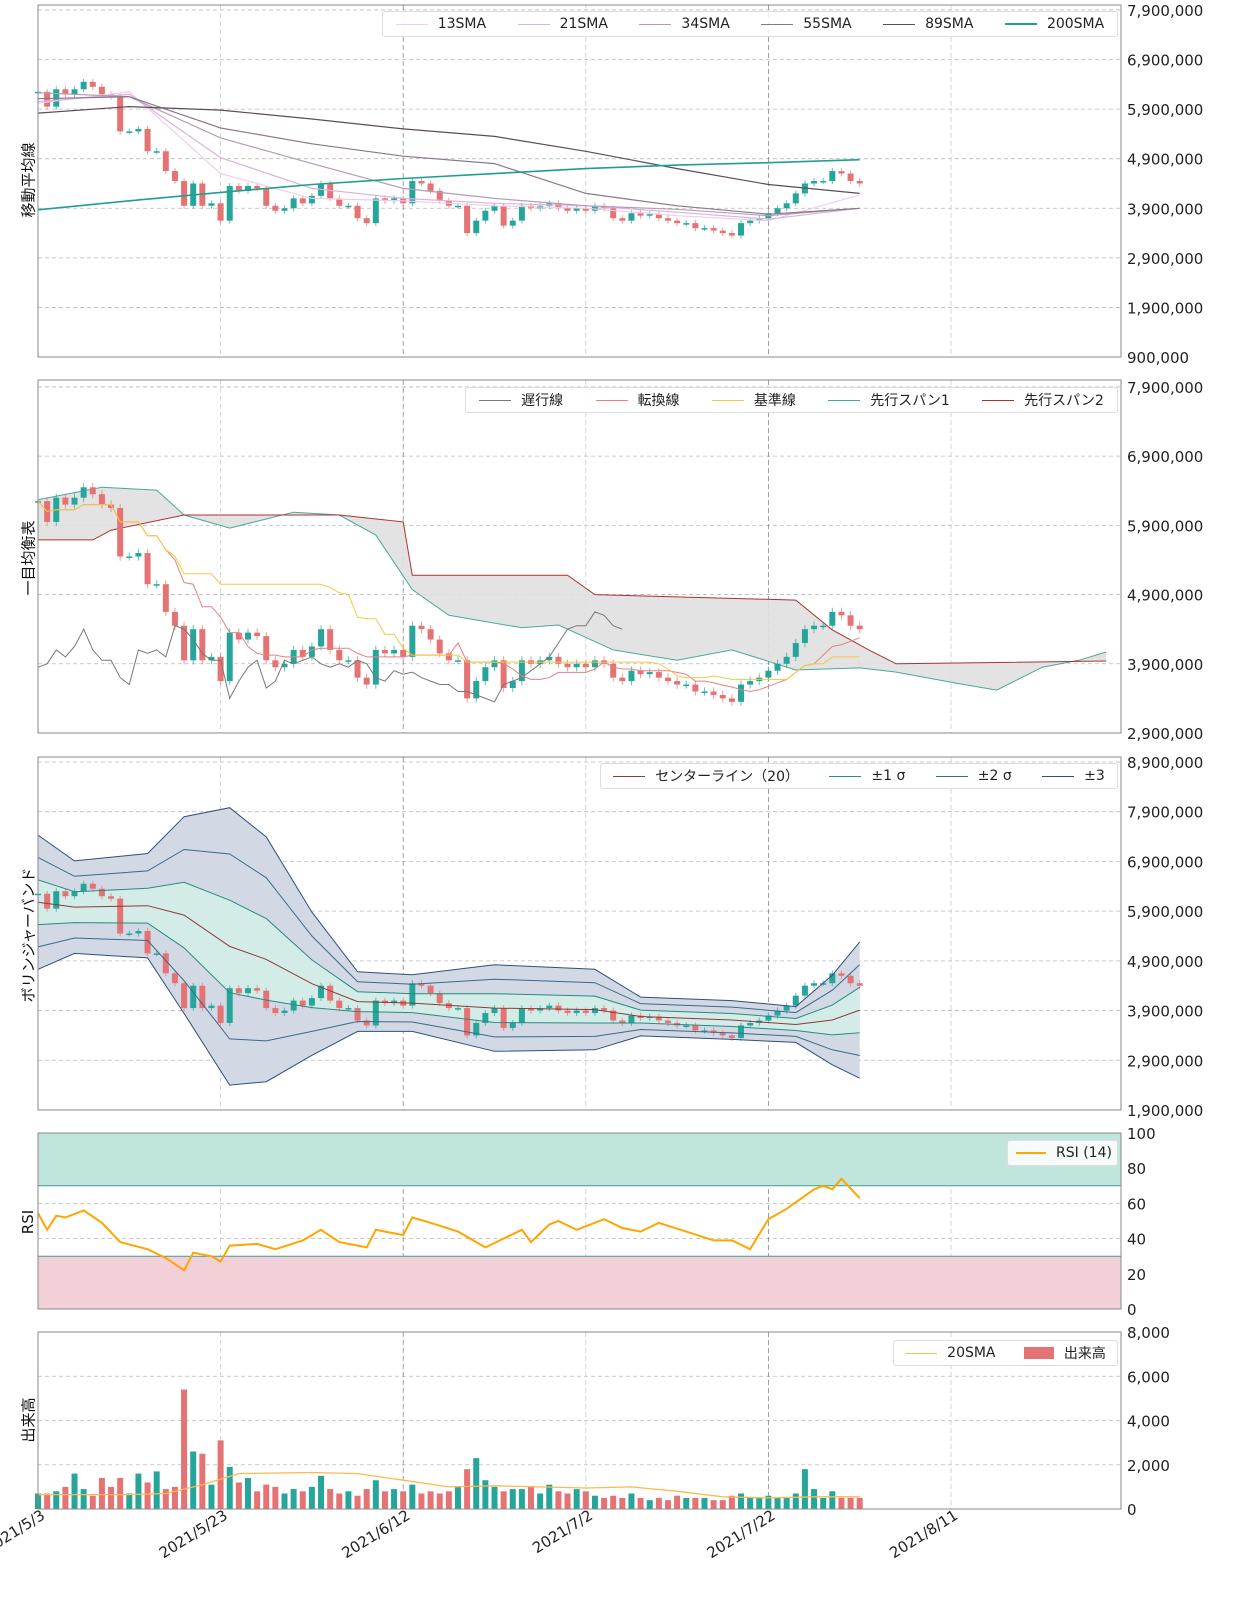 The image size is (1234, 1600). Describe the element at coordinates (1136, 1240) in the screenshot. I see `y-tick-label: 40` at that location.